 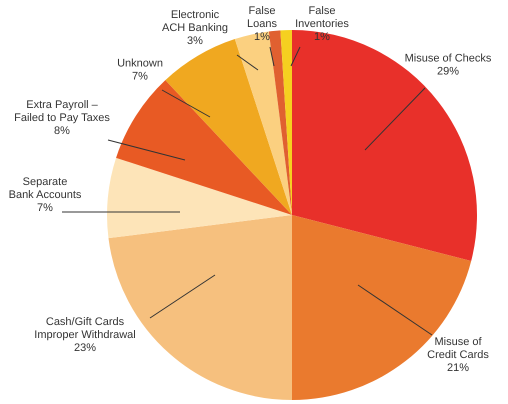 I want to click on slice-label: Electronic ACH Banking, so click(x=195, y=21).